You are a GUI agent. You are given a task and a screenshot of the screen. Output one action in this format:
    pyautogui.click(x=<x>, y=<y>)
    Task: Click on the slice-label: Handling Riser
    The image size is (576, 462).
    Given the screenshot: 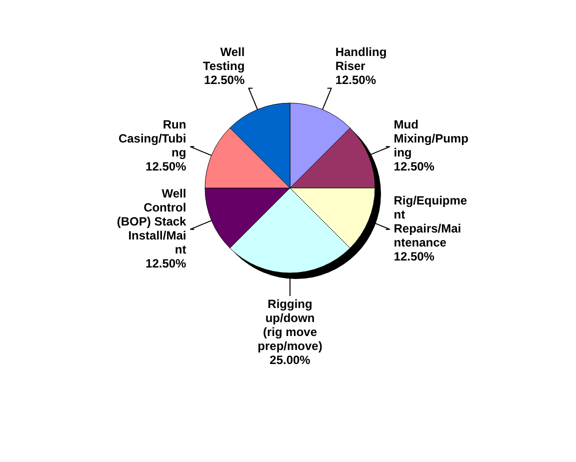 What is the action you would take?
    pyautogui.click(x=361, y=59)
    